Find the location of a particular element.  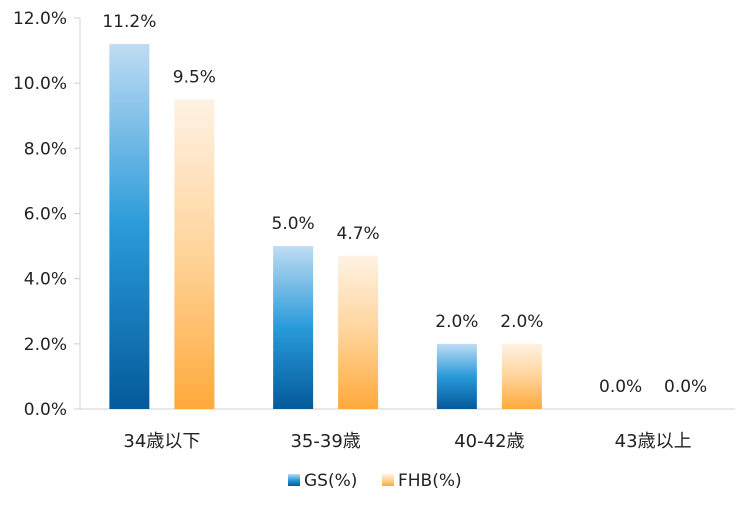

category-label-1: 35-39歳 is located at coordinates (325, 441).